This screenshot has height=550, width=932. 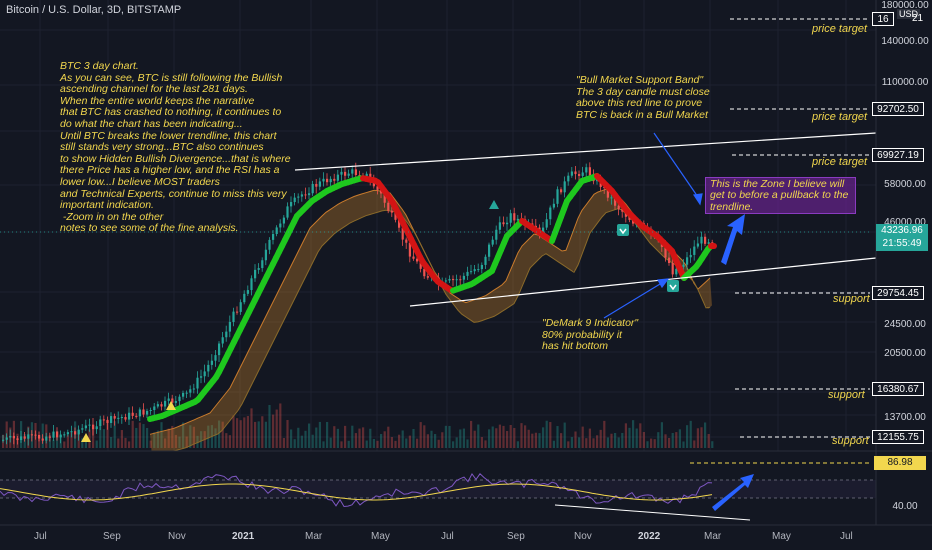 What do you see at coordinates (918, 18) in the screenshot?
I see `price-target-tag-tail: 21` at bounding box center [918, 18].